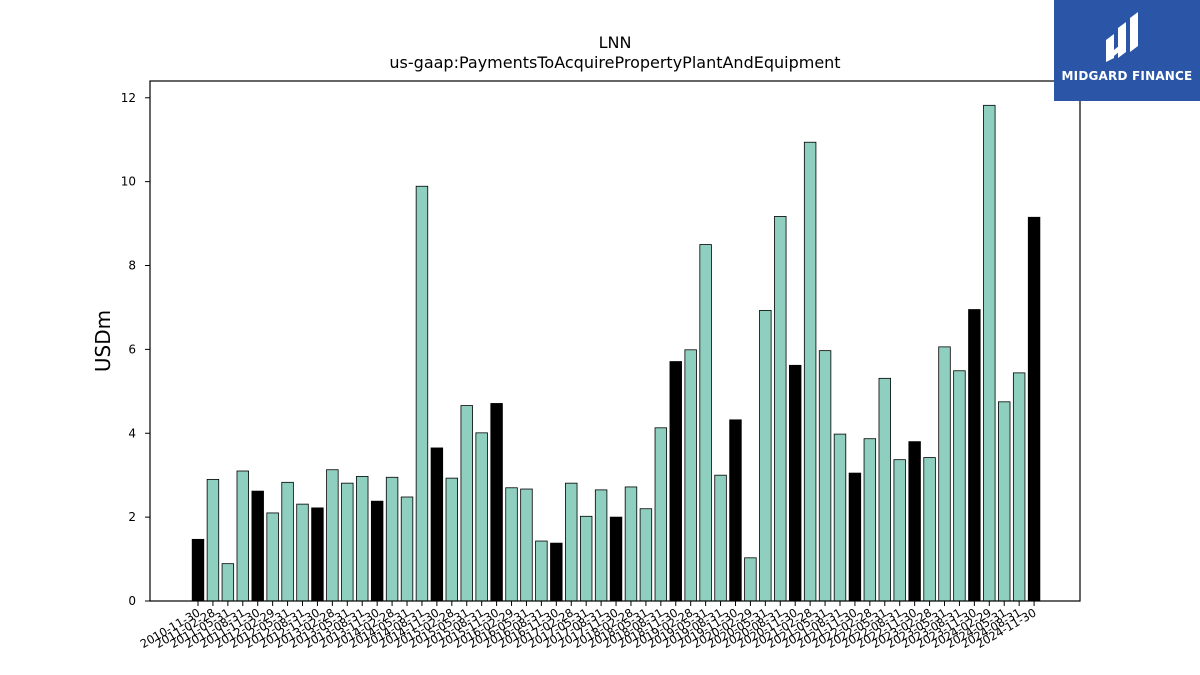 The height and width of the screenshot is (675, 1200). What do you see at coordinates (1122, 37) in the screenshot?
I see `brand-mark-icon` at bounding box center [1122, 37].